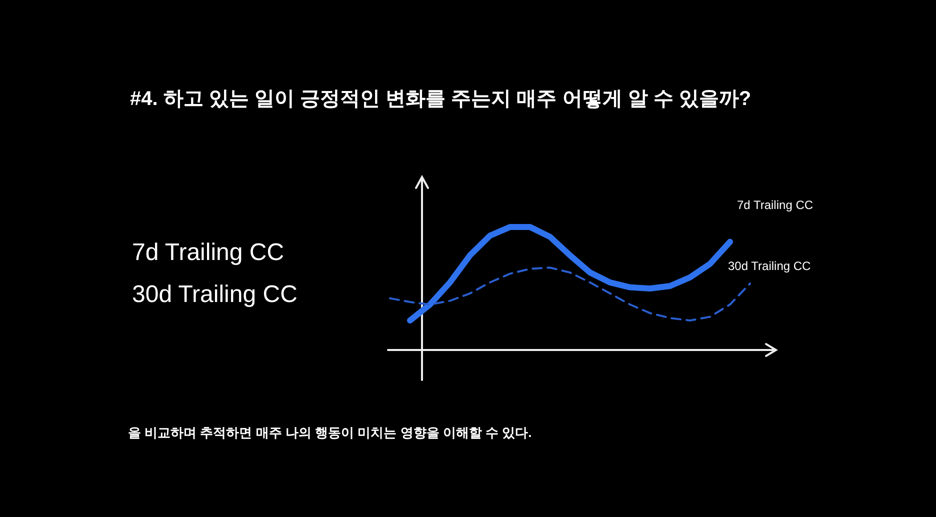  What do you see at coordinates (215, 294) in the screenshot?
I see `annotation: 30d Trailing CC` at bounding box center [215, 294].